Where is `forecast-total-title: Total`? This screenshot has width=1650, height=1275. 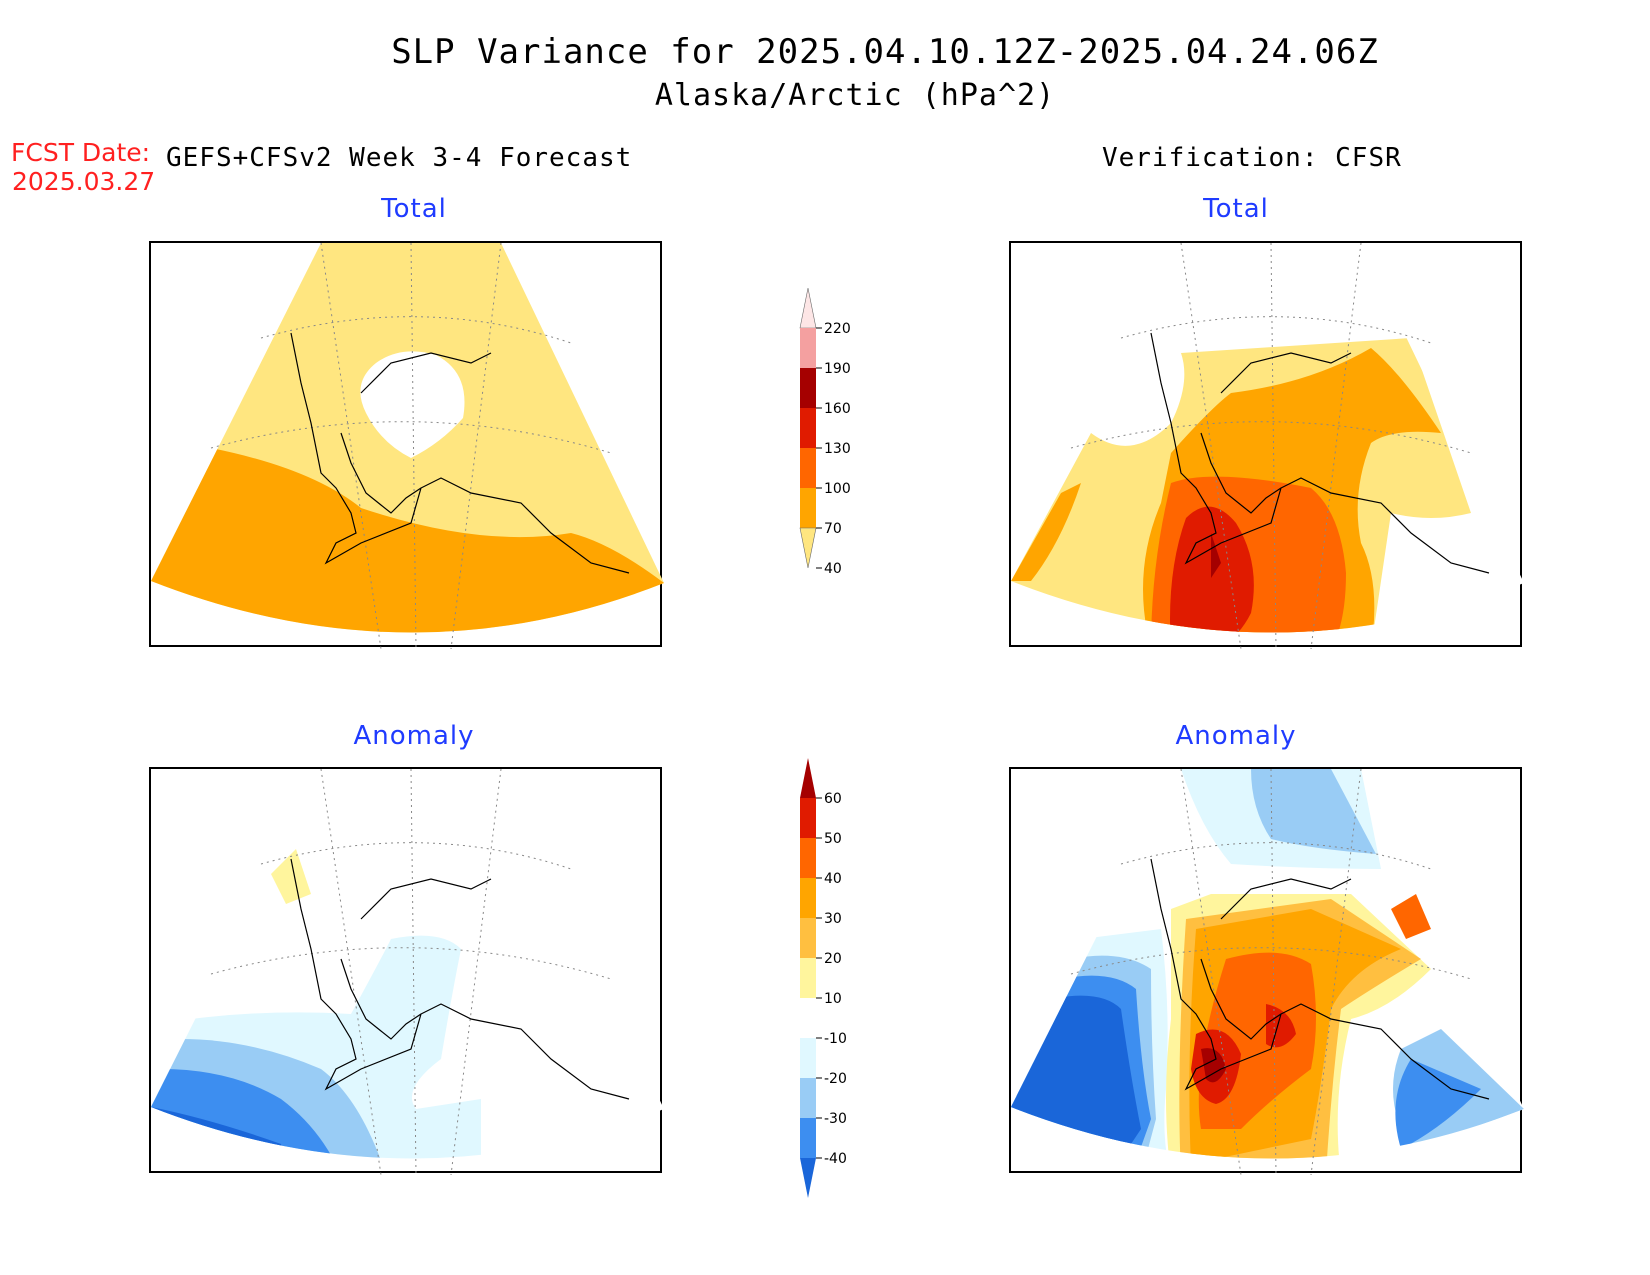
forecast-total-title: Total is located at coordinates (414, 209).